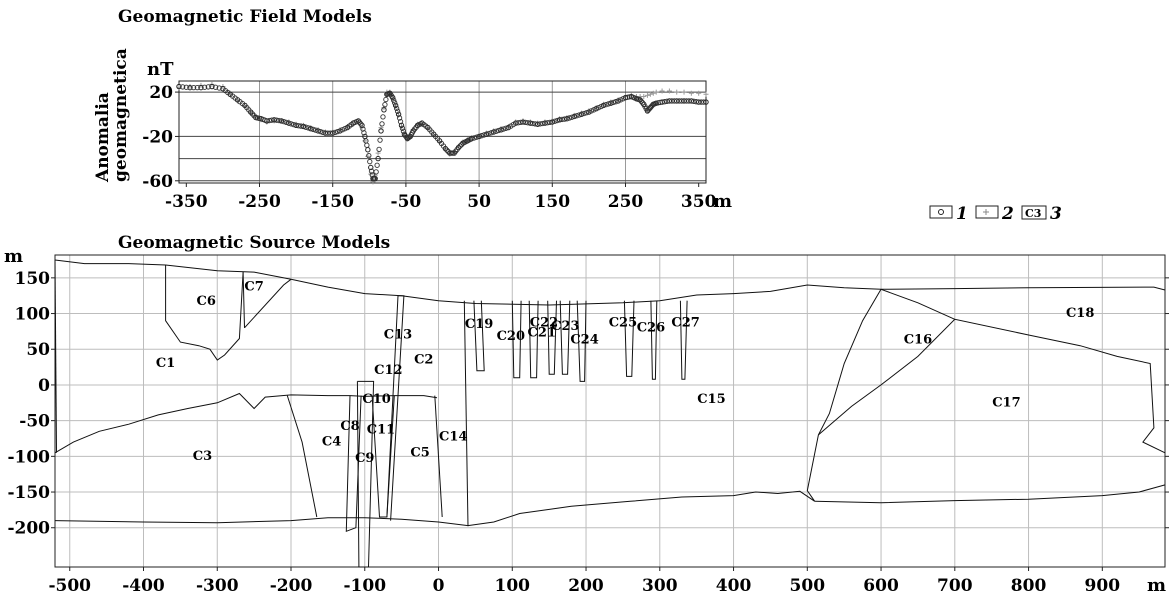  What do you see at coordinates (38, 350) in the screenshot?
I see `source-y-tick-label: 50` at bounding box center [38, 350].